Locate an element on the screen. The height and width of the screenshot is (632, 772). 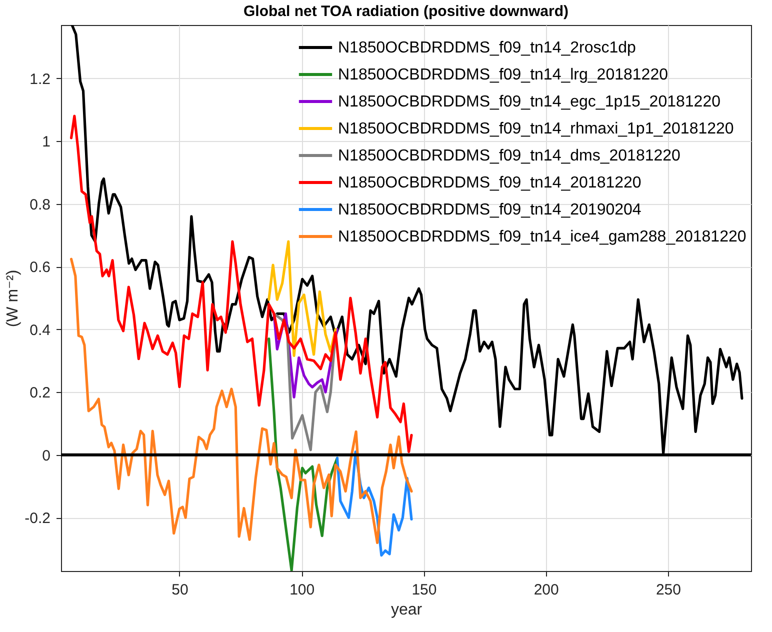
line-series is located at coordinates (302, 299).